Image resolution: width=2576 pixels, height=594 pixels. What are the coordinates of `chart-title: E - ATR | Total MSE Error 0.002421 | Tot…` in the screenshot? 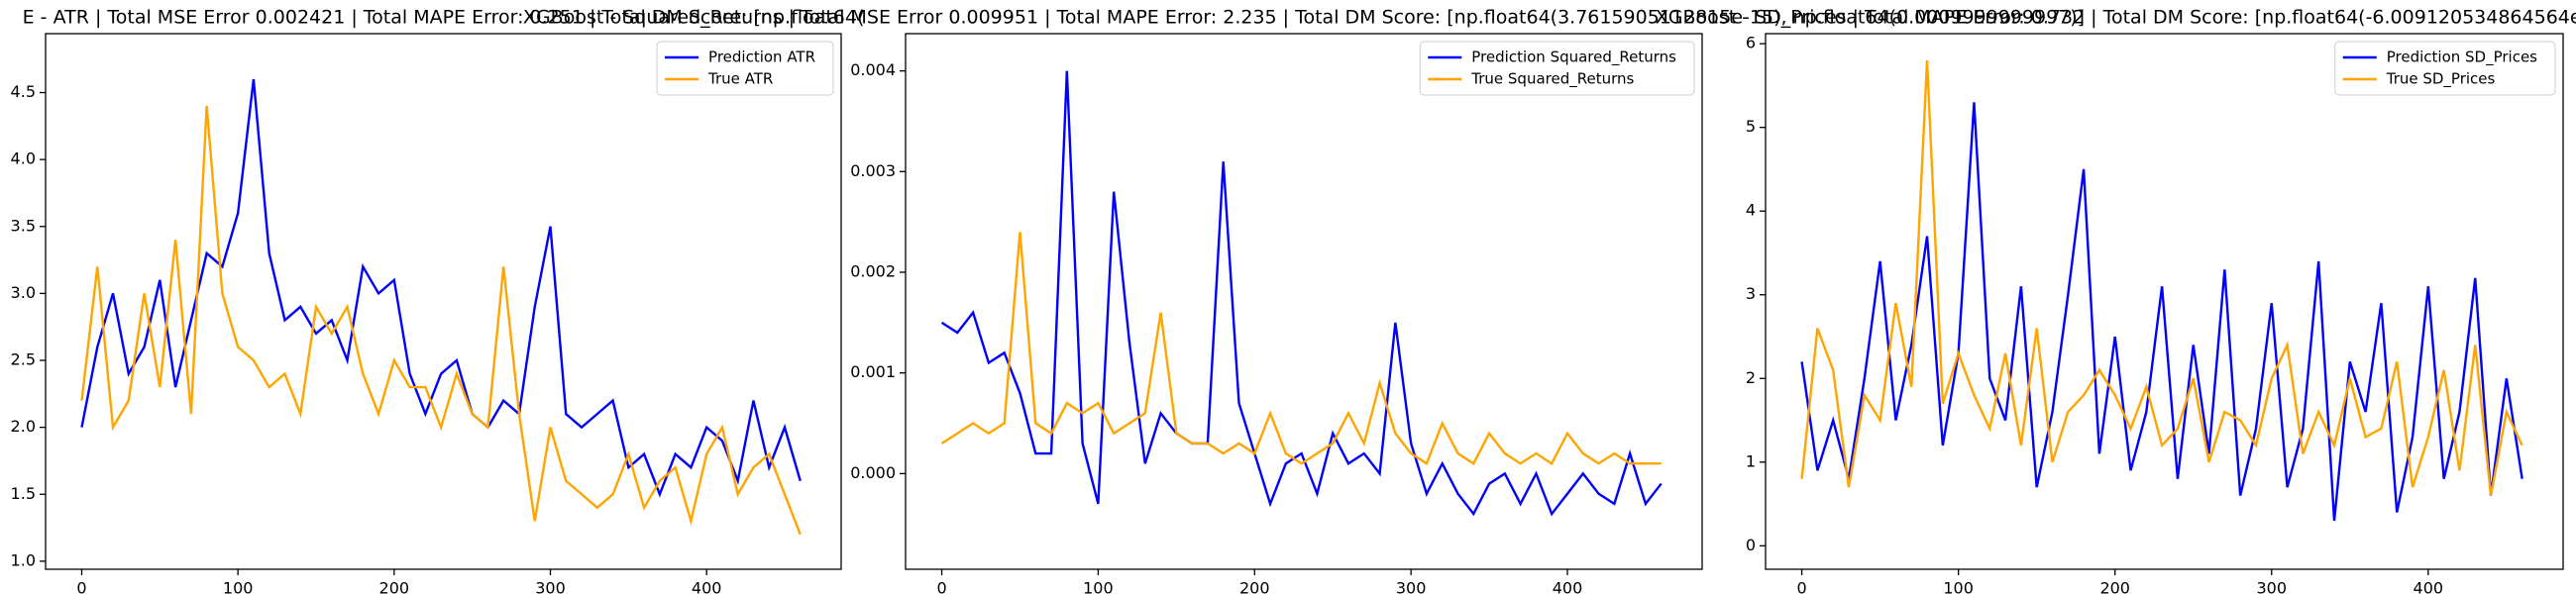 It's located at (444, 18).